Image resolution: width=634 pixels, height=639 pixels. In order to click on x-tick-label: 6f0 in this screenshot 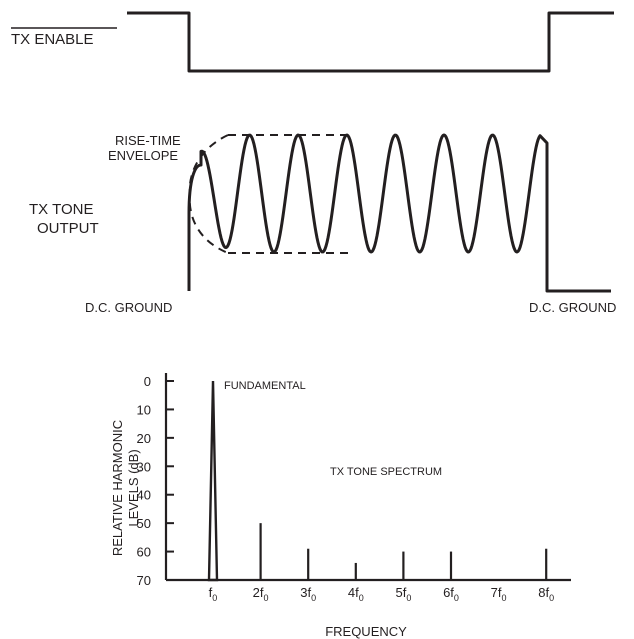, I will do `click(451, 594)`.